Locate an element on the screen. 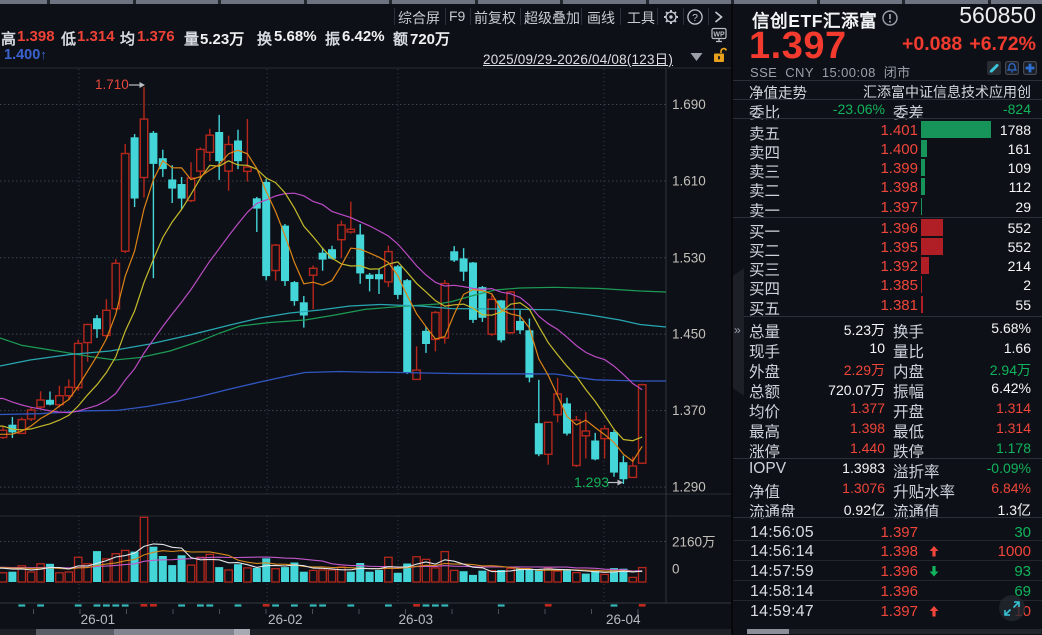  svg-text: 1.290 is located at coordinates (689, 487).